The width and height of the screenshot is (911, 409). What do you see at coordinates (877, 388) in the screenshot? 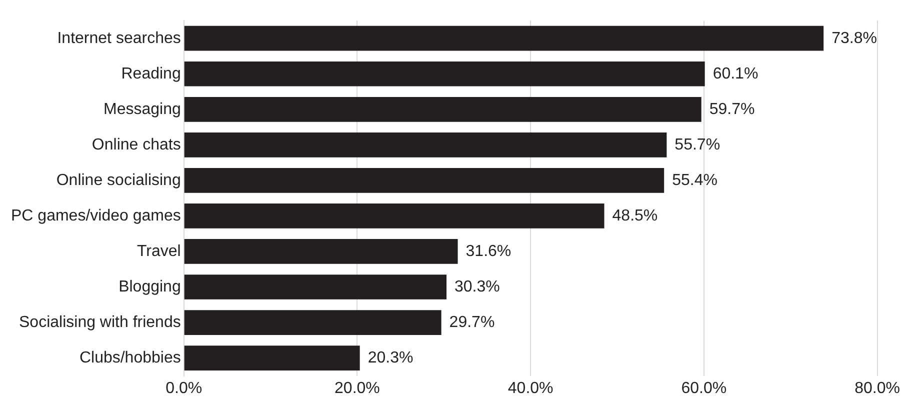
I see `x-tick-label: 80.0%` at bounding box center [877, 388].